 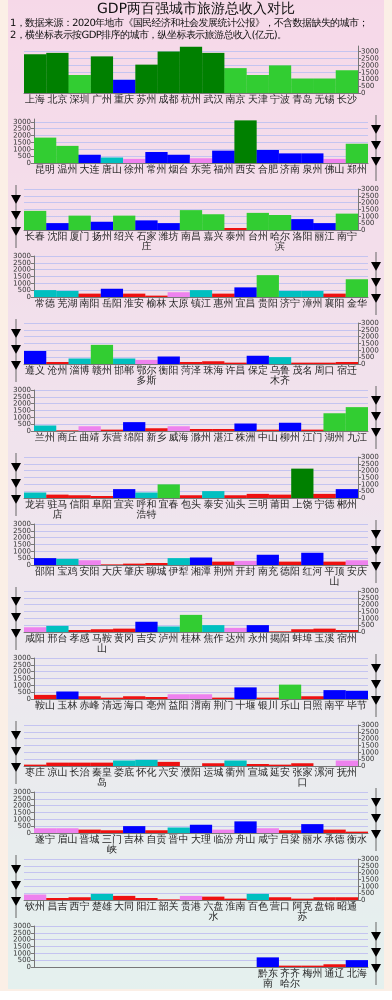 I want to click on x-tick-label: 平顶山, so click(x=334, y=577).